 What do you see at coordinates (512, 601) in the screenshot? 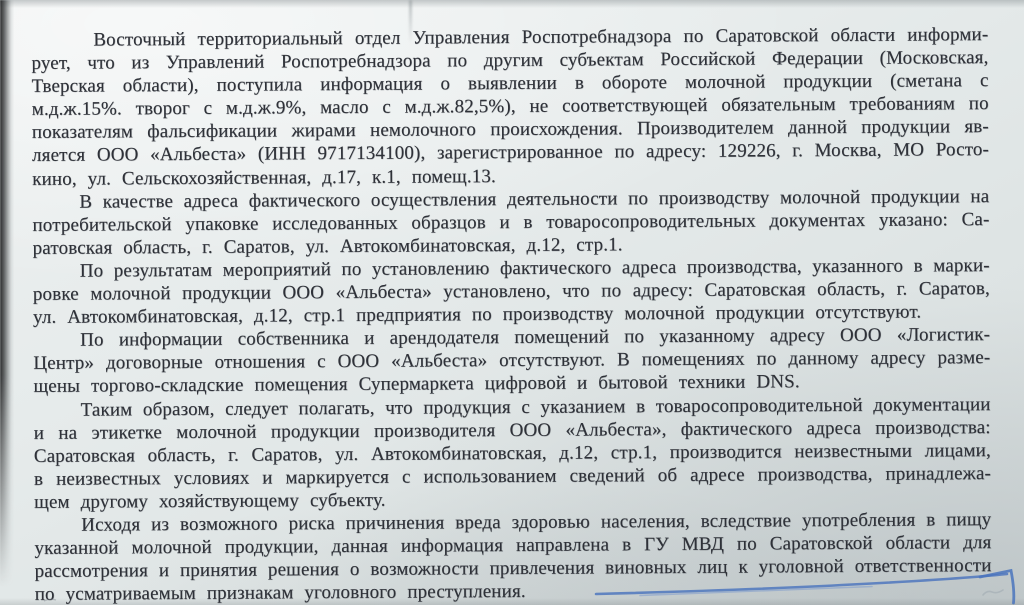
I see `photo-bottom-shade` at bounding box center [512, 601].